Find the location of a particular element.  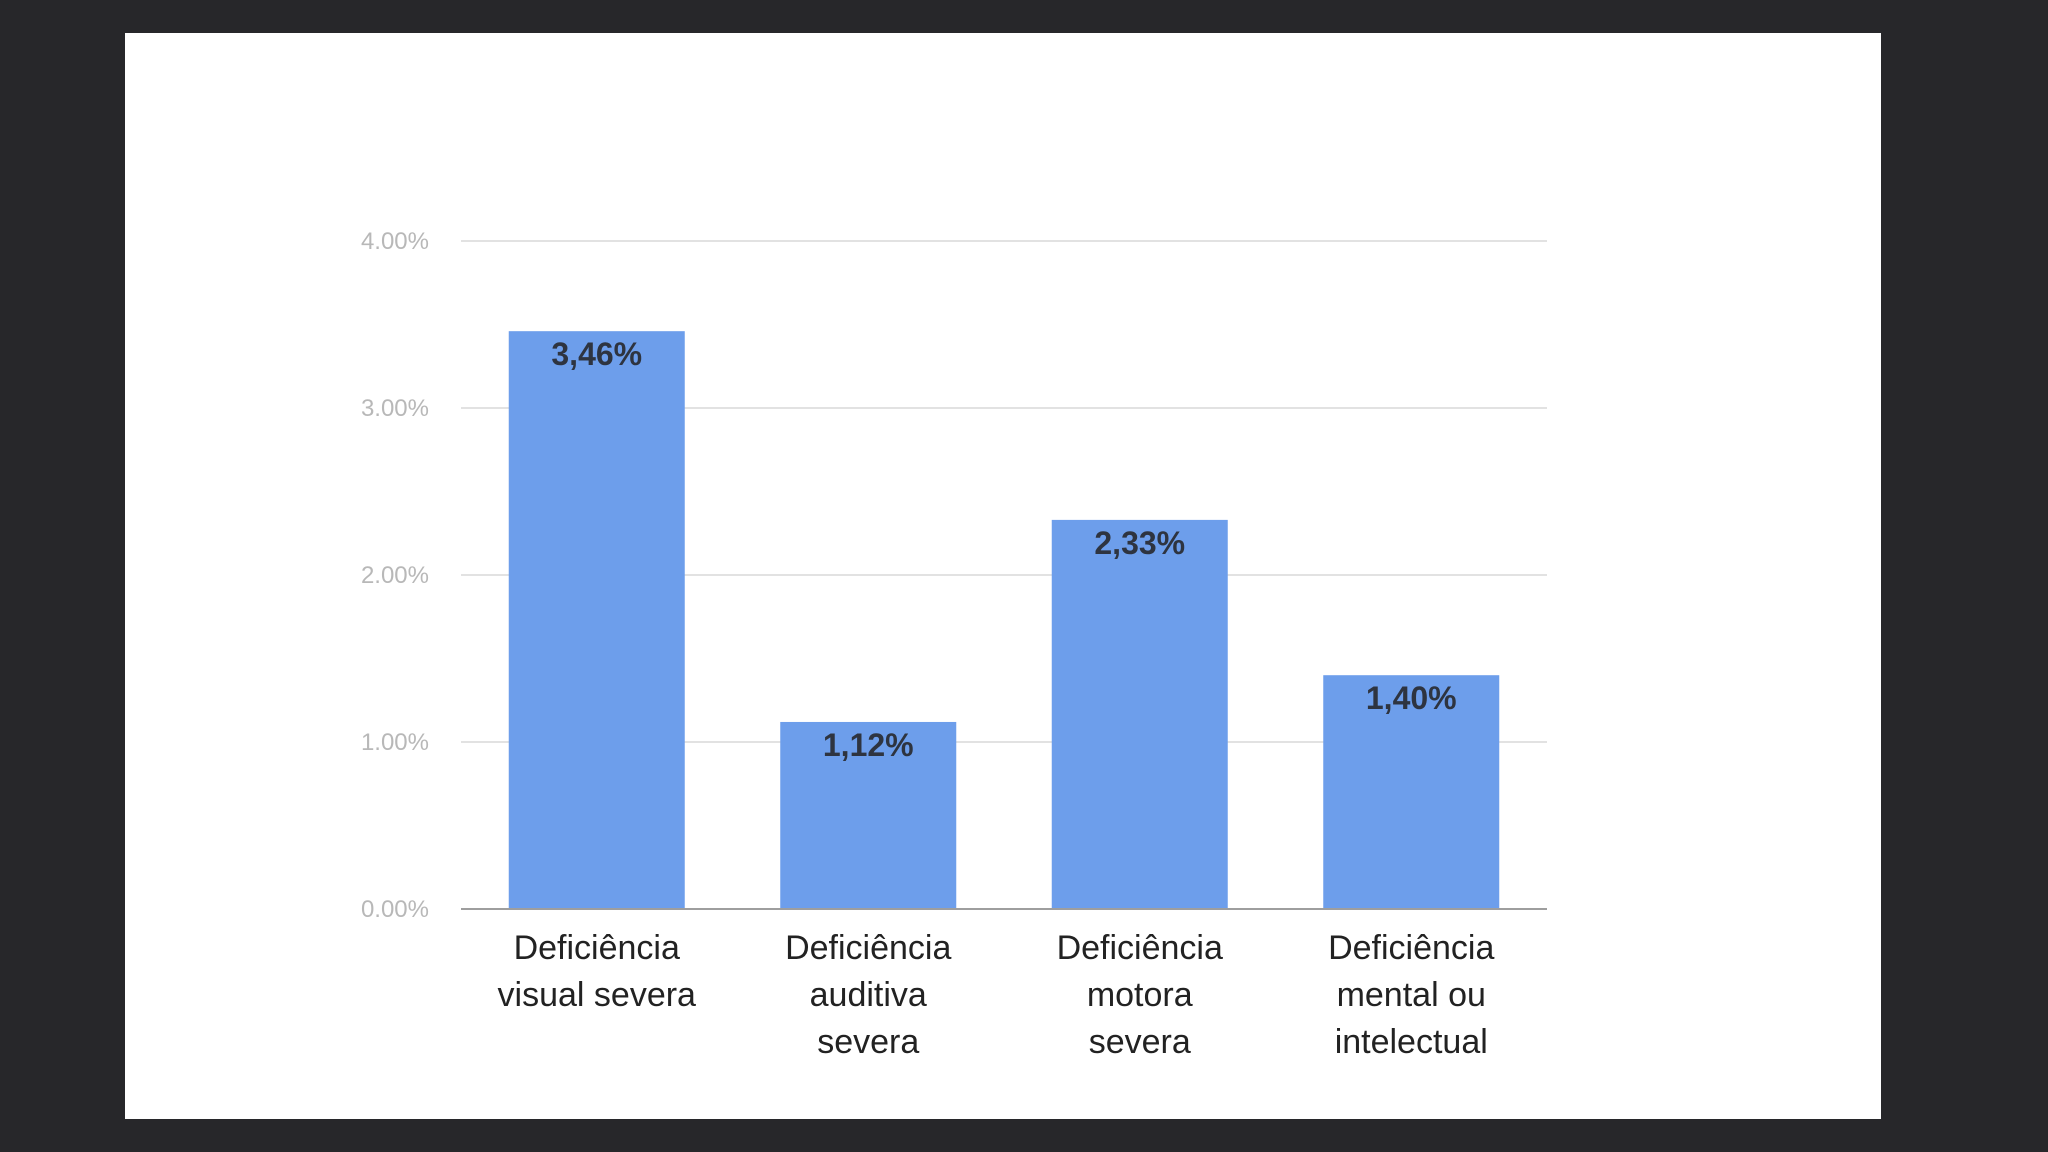

y-axis-ticks: 0.00% 1.00% 2.00% 3.00% 4.00% is located at coordinates (395, 575).